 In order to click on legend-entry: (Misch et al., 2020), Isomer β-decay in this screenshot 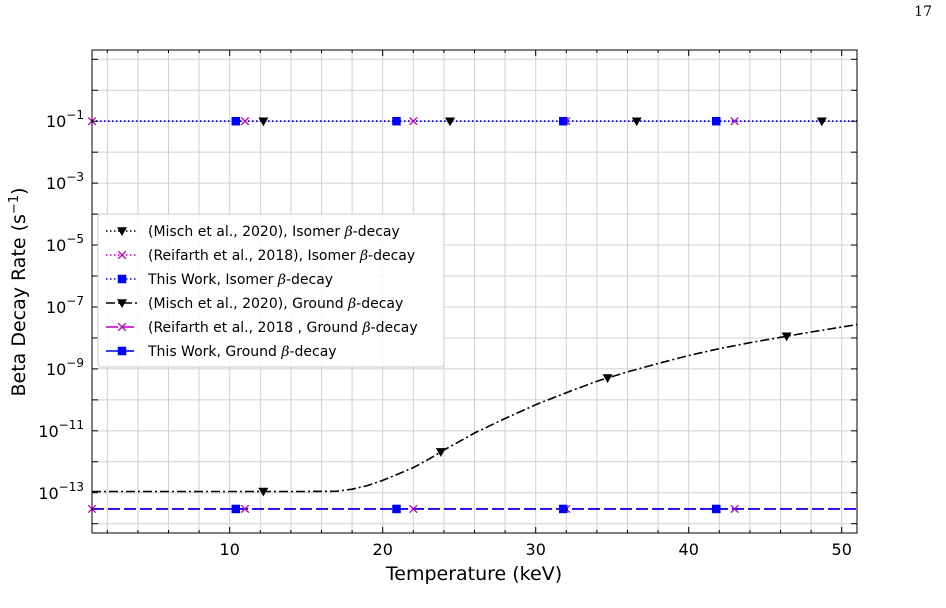, I will do `click(253, 232)`.